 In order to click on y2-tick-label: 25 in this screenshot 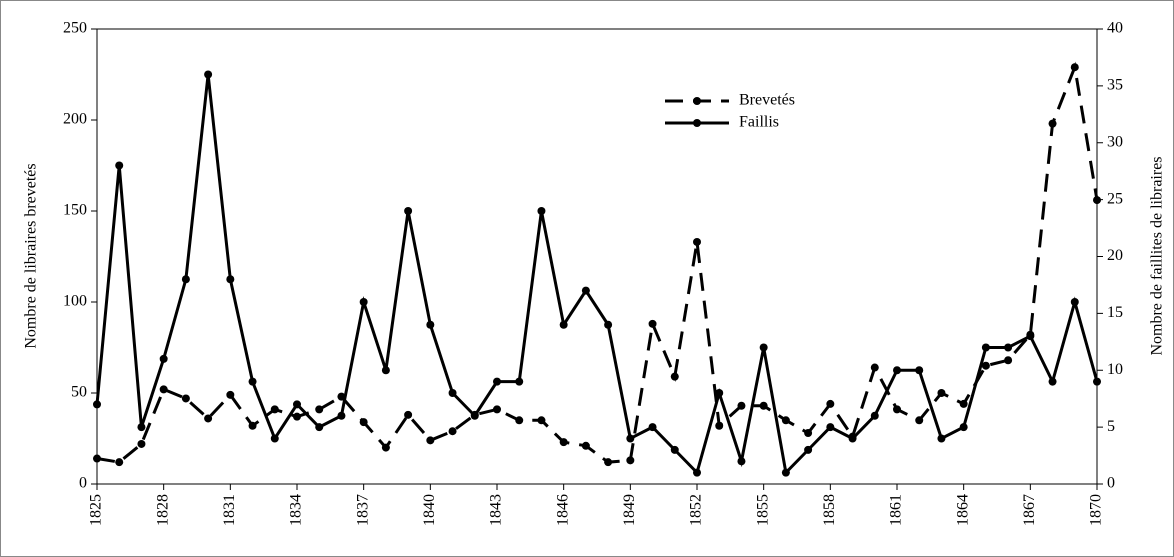, I will do `click(1115, 198)`.